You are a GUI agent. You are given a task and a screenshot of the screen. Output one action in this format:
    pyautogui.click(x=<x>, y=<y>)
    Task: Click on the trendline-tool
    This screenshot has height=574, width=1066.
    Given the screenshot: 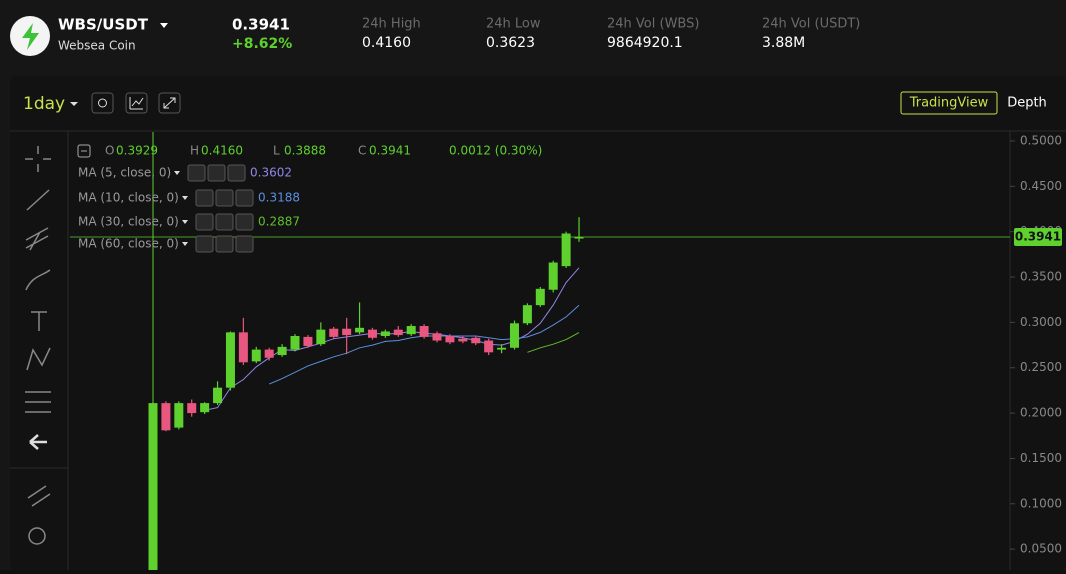 What is the action you would take?
    pyautogui.click(x=38, y=200)
    